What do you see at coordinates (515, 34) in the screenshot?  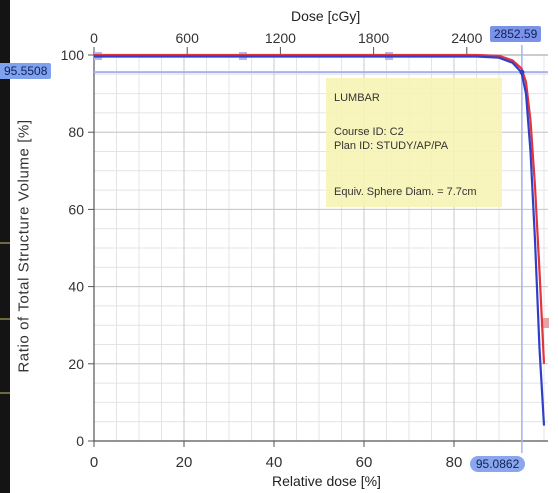 I see `dose-cursor-readout: 2852.59` at bounding box center [515, 34].